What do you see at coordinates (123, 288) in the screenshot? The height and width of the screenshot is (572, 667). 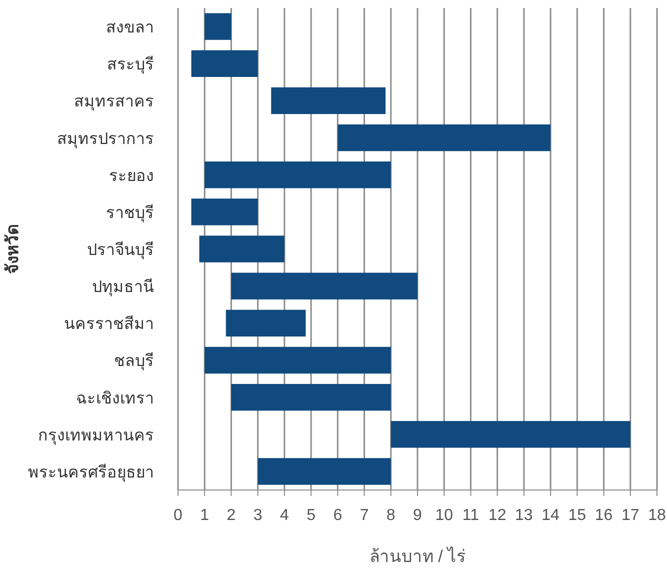 I see `y-tick-label: ปทุมธานี` at bounding box center [123, 288].